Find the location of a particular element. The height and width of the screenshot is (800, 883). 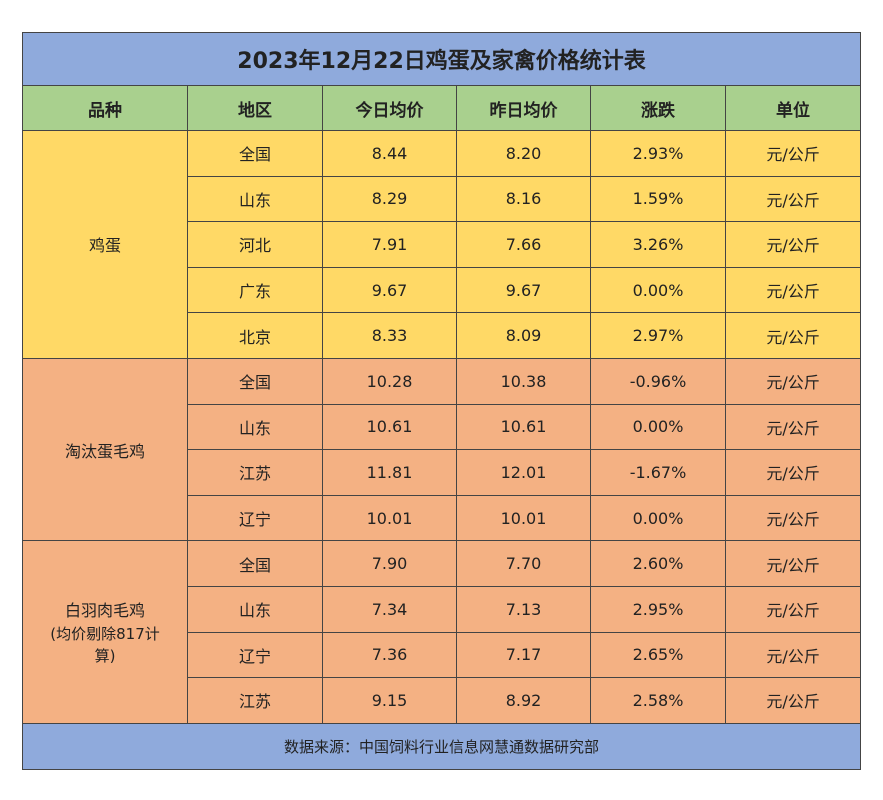

cell: 8.92 is located at coordinates (523, 700).